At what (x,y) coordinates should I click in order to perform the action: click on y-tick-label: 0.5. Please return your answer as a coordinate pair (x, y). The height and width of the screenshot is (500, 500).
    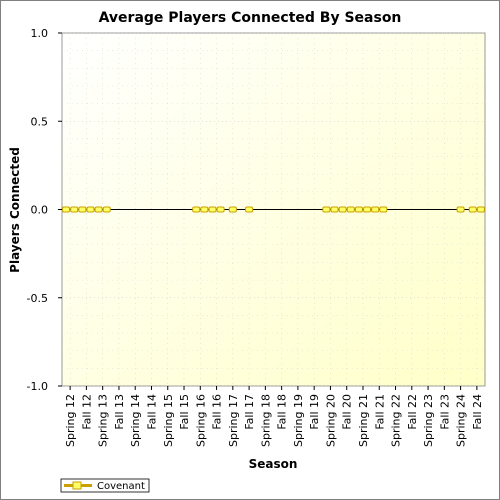
    Looking at the image, I should click on (40, 121).